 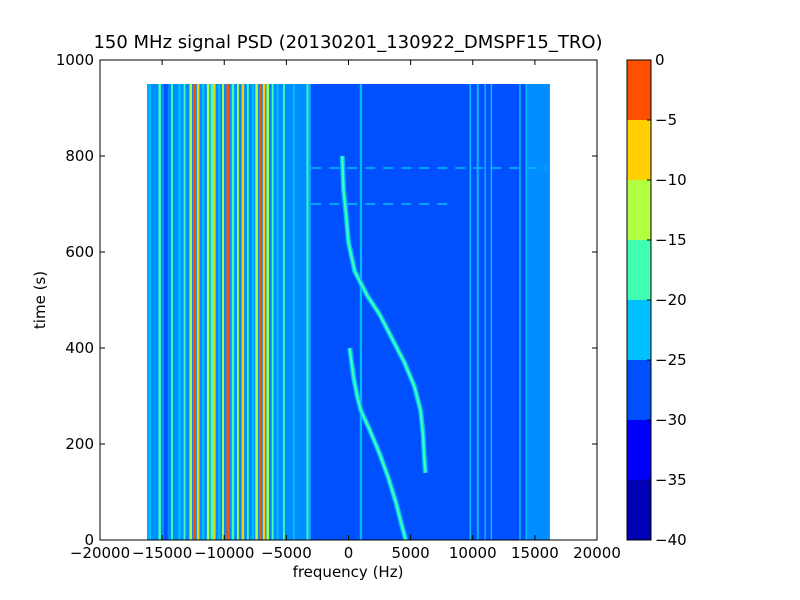 What do you see at coordinates (597, 553) in the screenshot?
I see `x-tick-label: 20000` at bounding box center [597, 553].